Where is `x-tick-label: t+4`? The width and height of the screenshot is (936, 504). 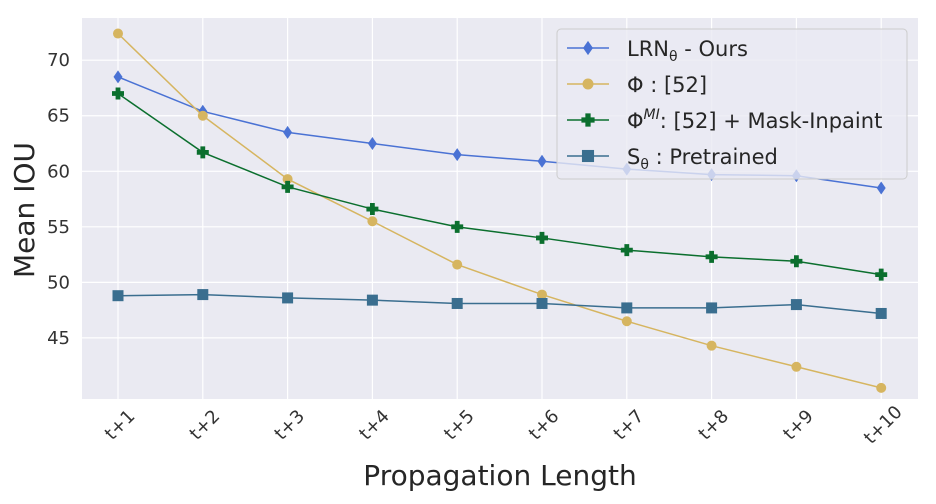
x-tick-label: t+4 is located at coordinates (374, 425).